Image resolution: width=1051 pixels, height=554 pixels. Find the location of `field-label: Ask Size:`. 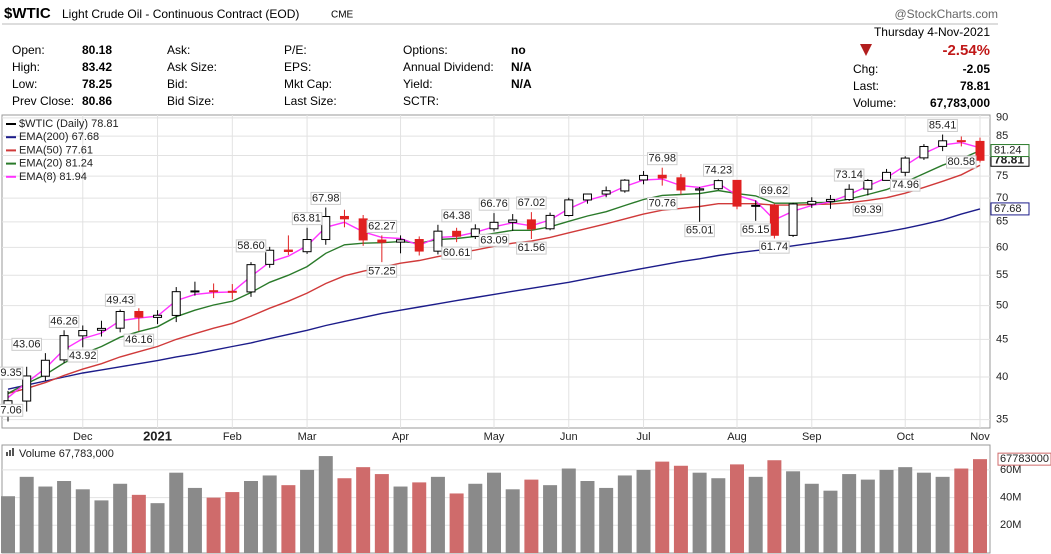

field-label: Ask Size: is located at coordinates (192, 67).